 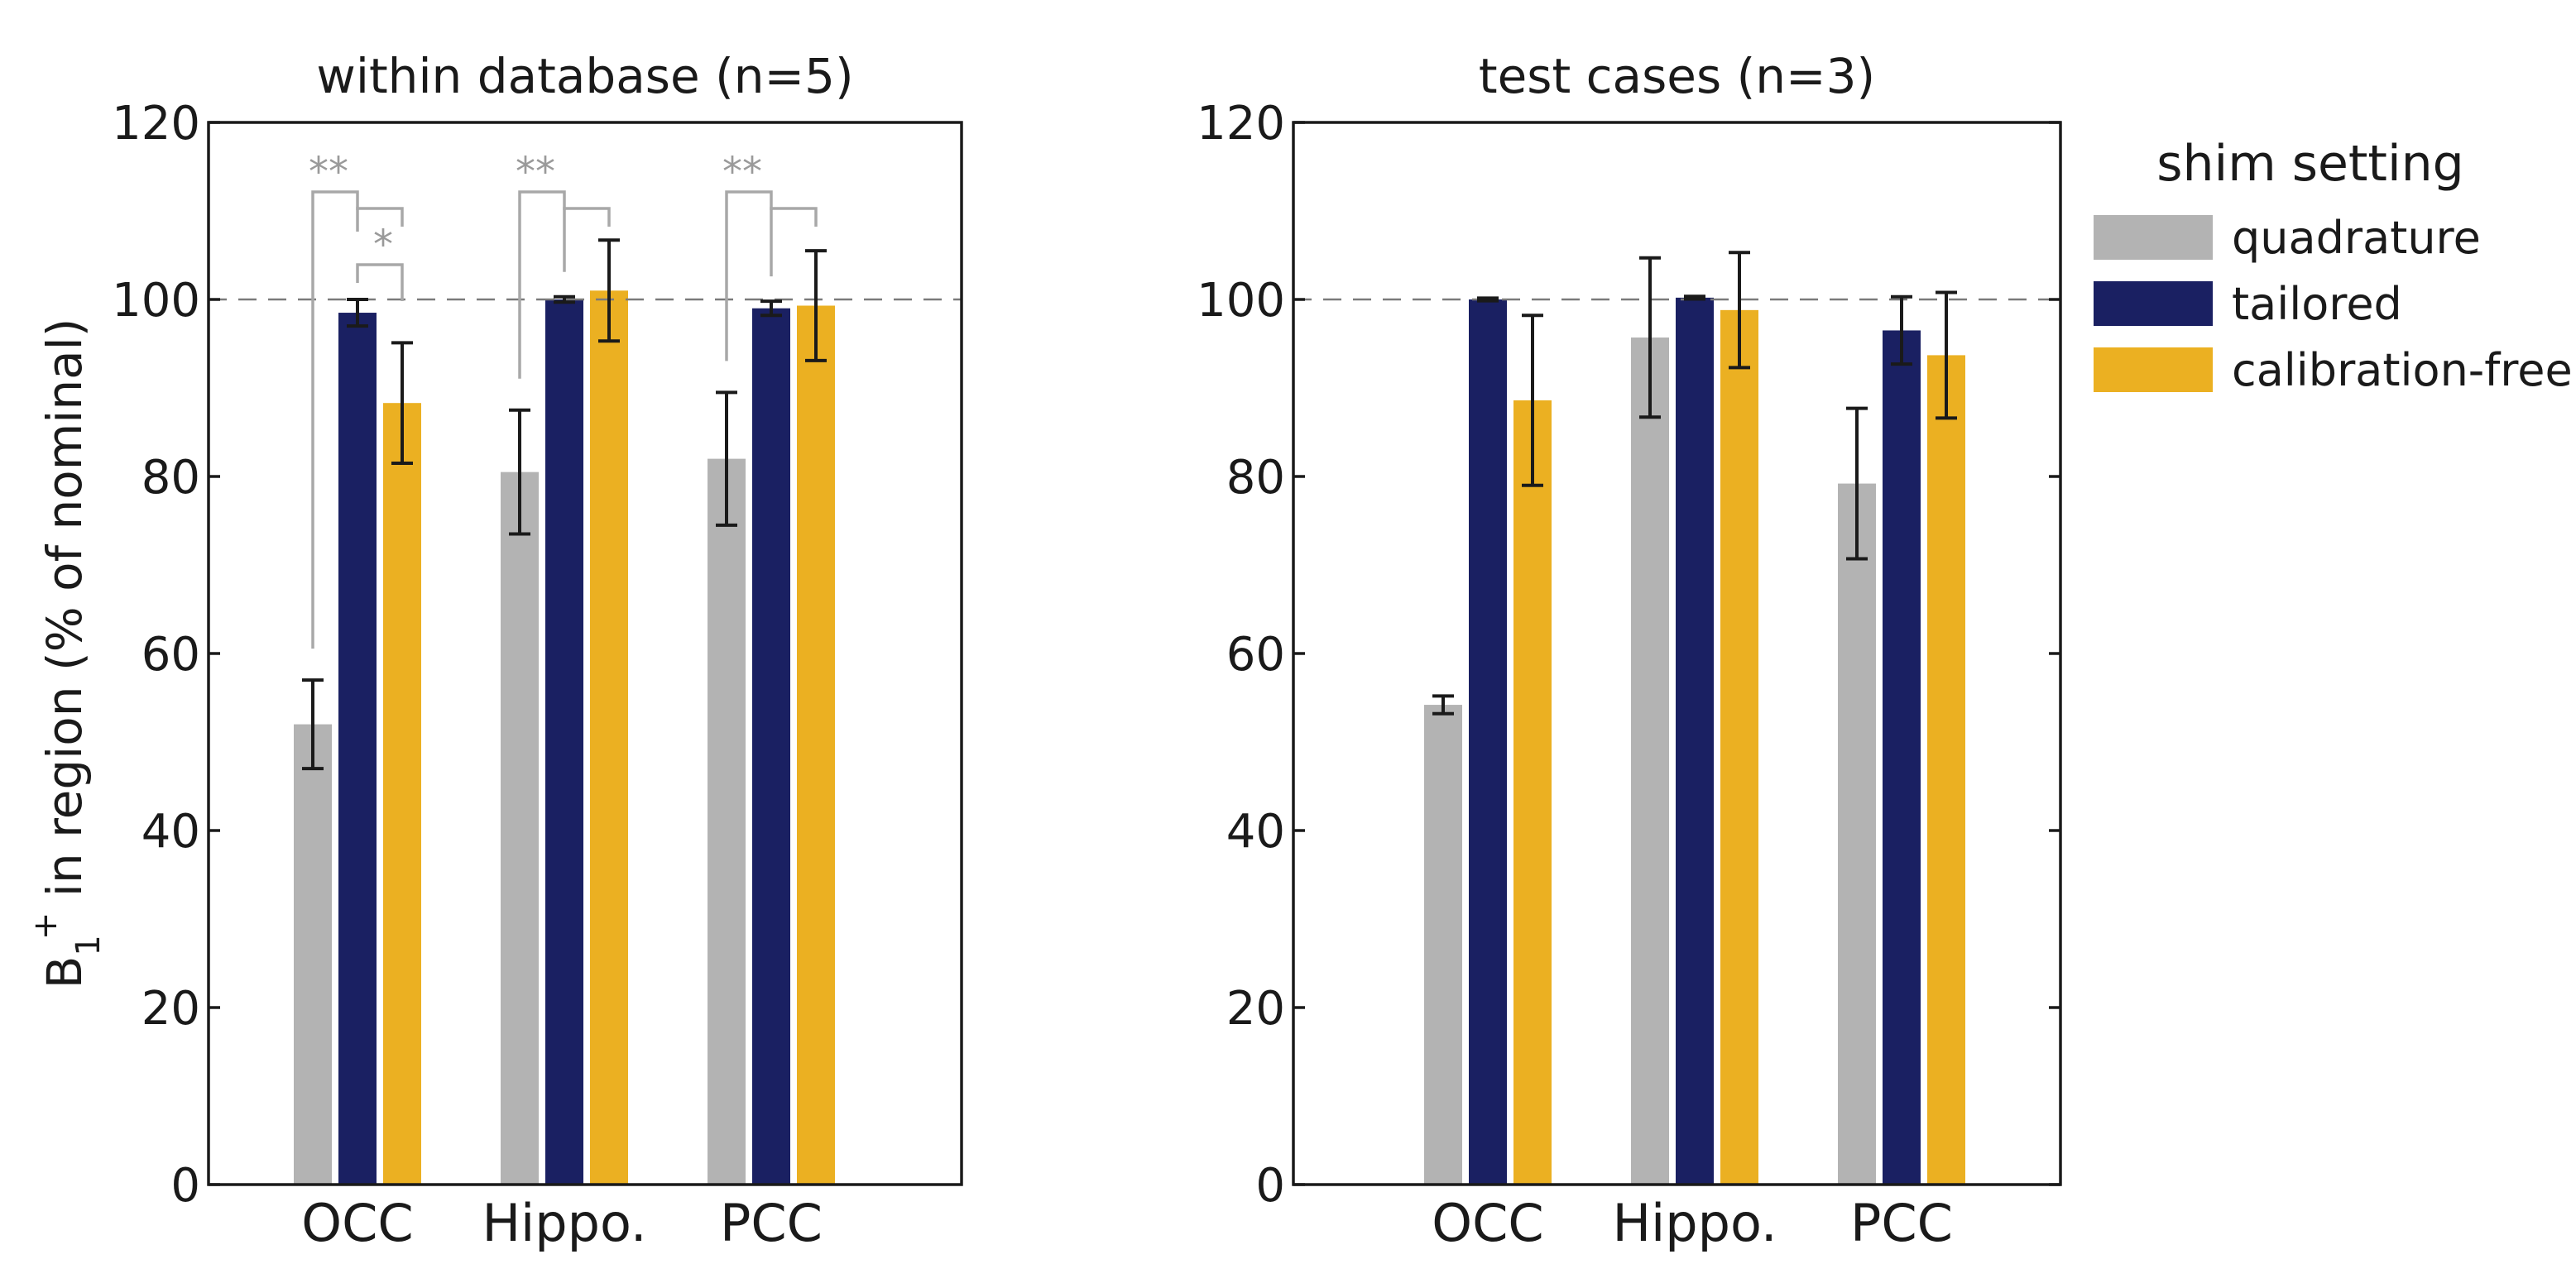 What do you see at coordinates (2402, 370) in the screenshot?
I see `legend-label-calibration-free: calibration-free` at bounding box center [2402, 370].